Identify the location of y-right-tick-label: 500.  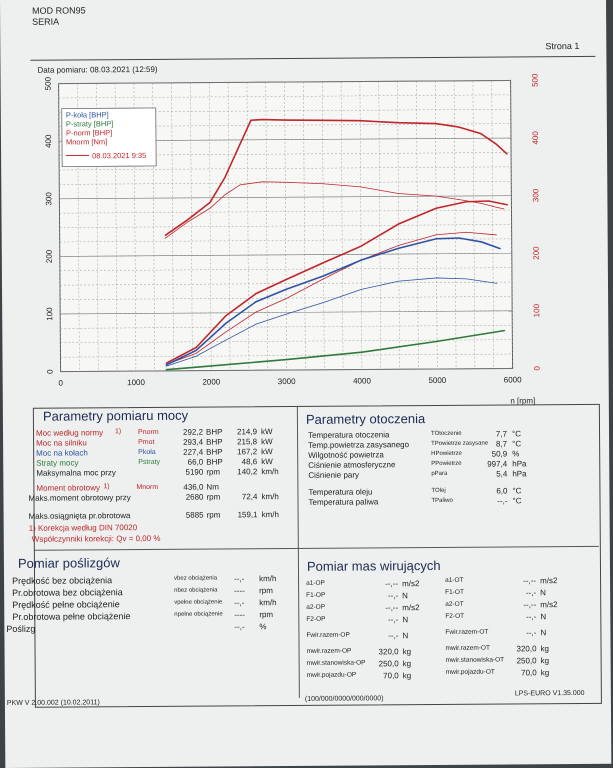
(535, 80).